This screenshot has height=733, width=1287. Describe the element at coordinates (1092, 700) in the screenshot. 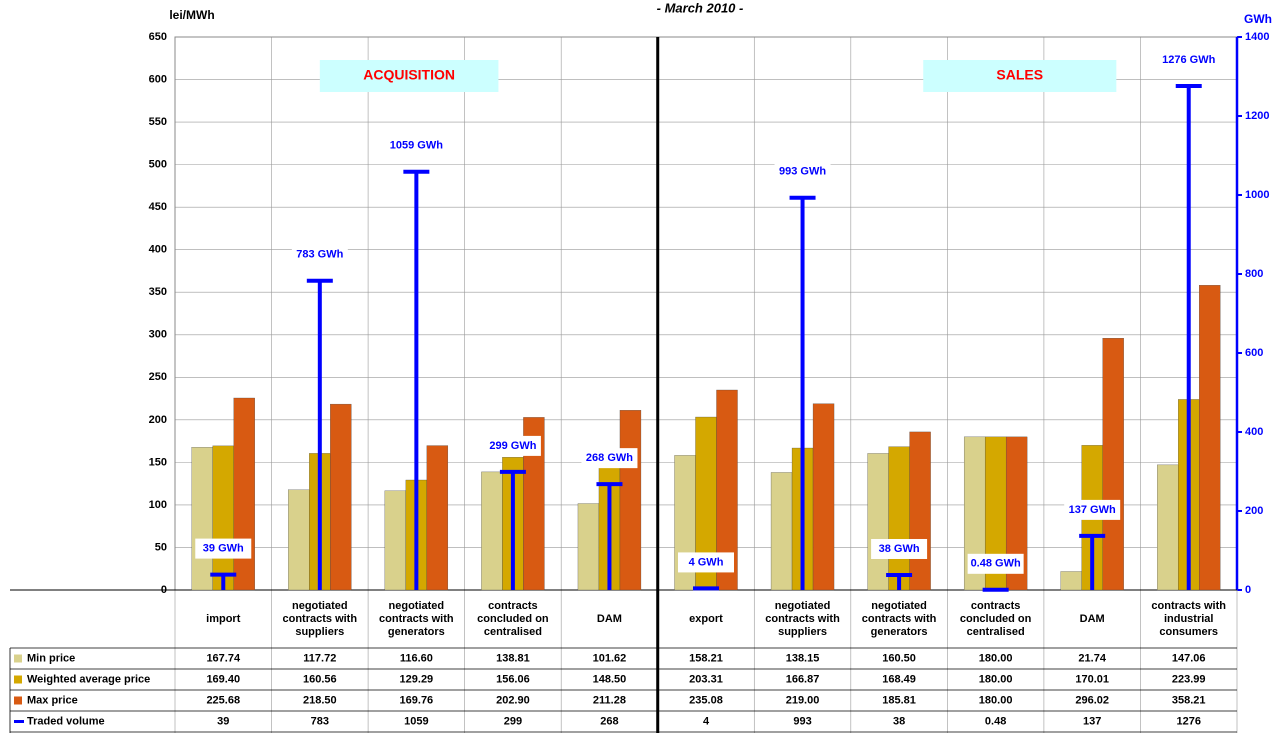

I see `table-cell: 296.02` at that location.